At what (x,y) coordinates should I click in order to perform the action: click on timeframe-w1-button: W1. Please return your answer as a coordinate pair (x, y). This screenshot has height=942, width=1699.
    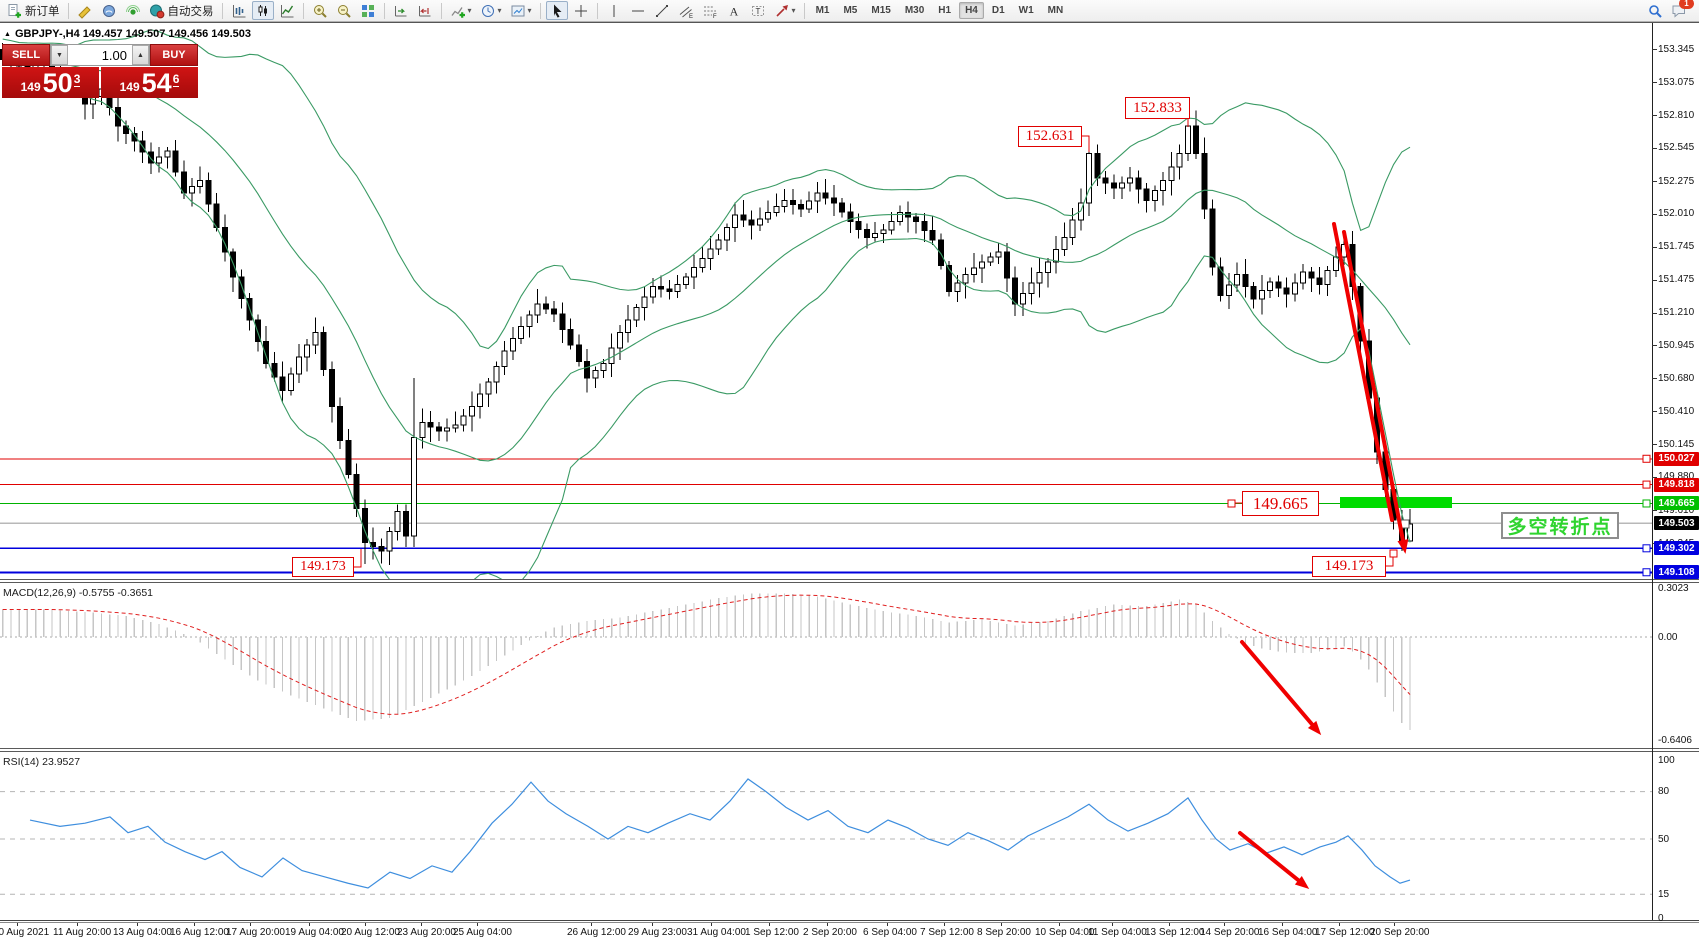
    Looking at the image, I should click on (1026, 10).